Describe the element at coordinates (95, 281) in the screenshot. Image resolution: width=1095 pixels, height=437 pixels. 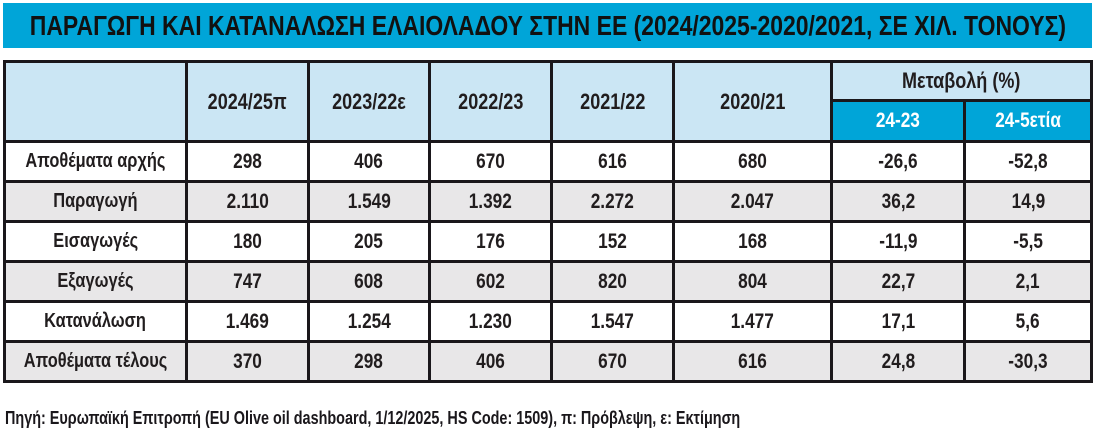
I see `row-label: Εξαγωγές` at that location.